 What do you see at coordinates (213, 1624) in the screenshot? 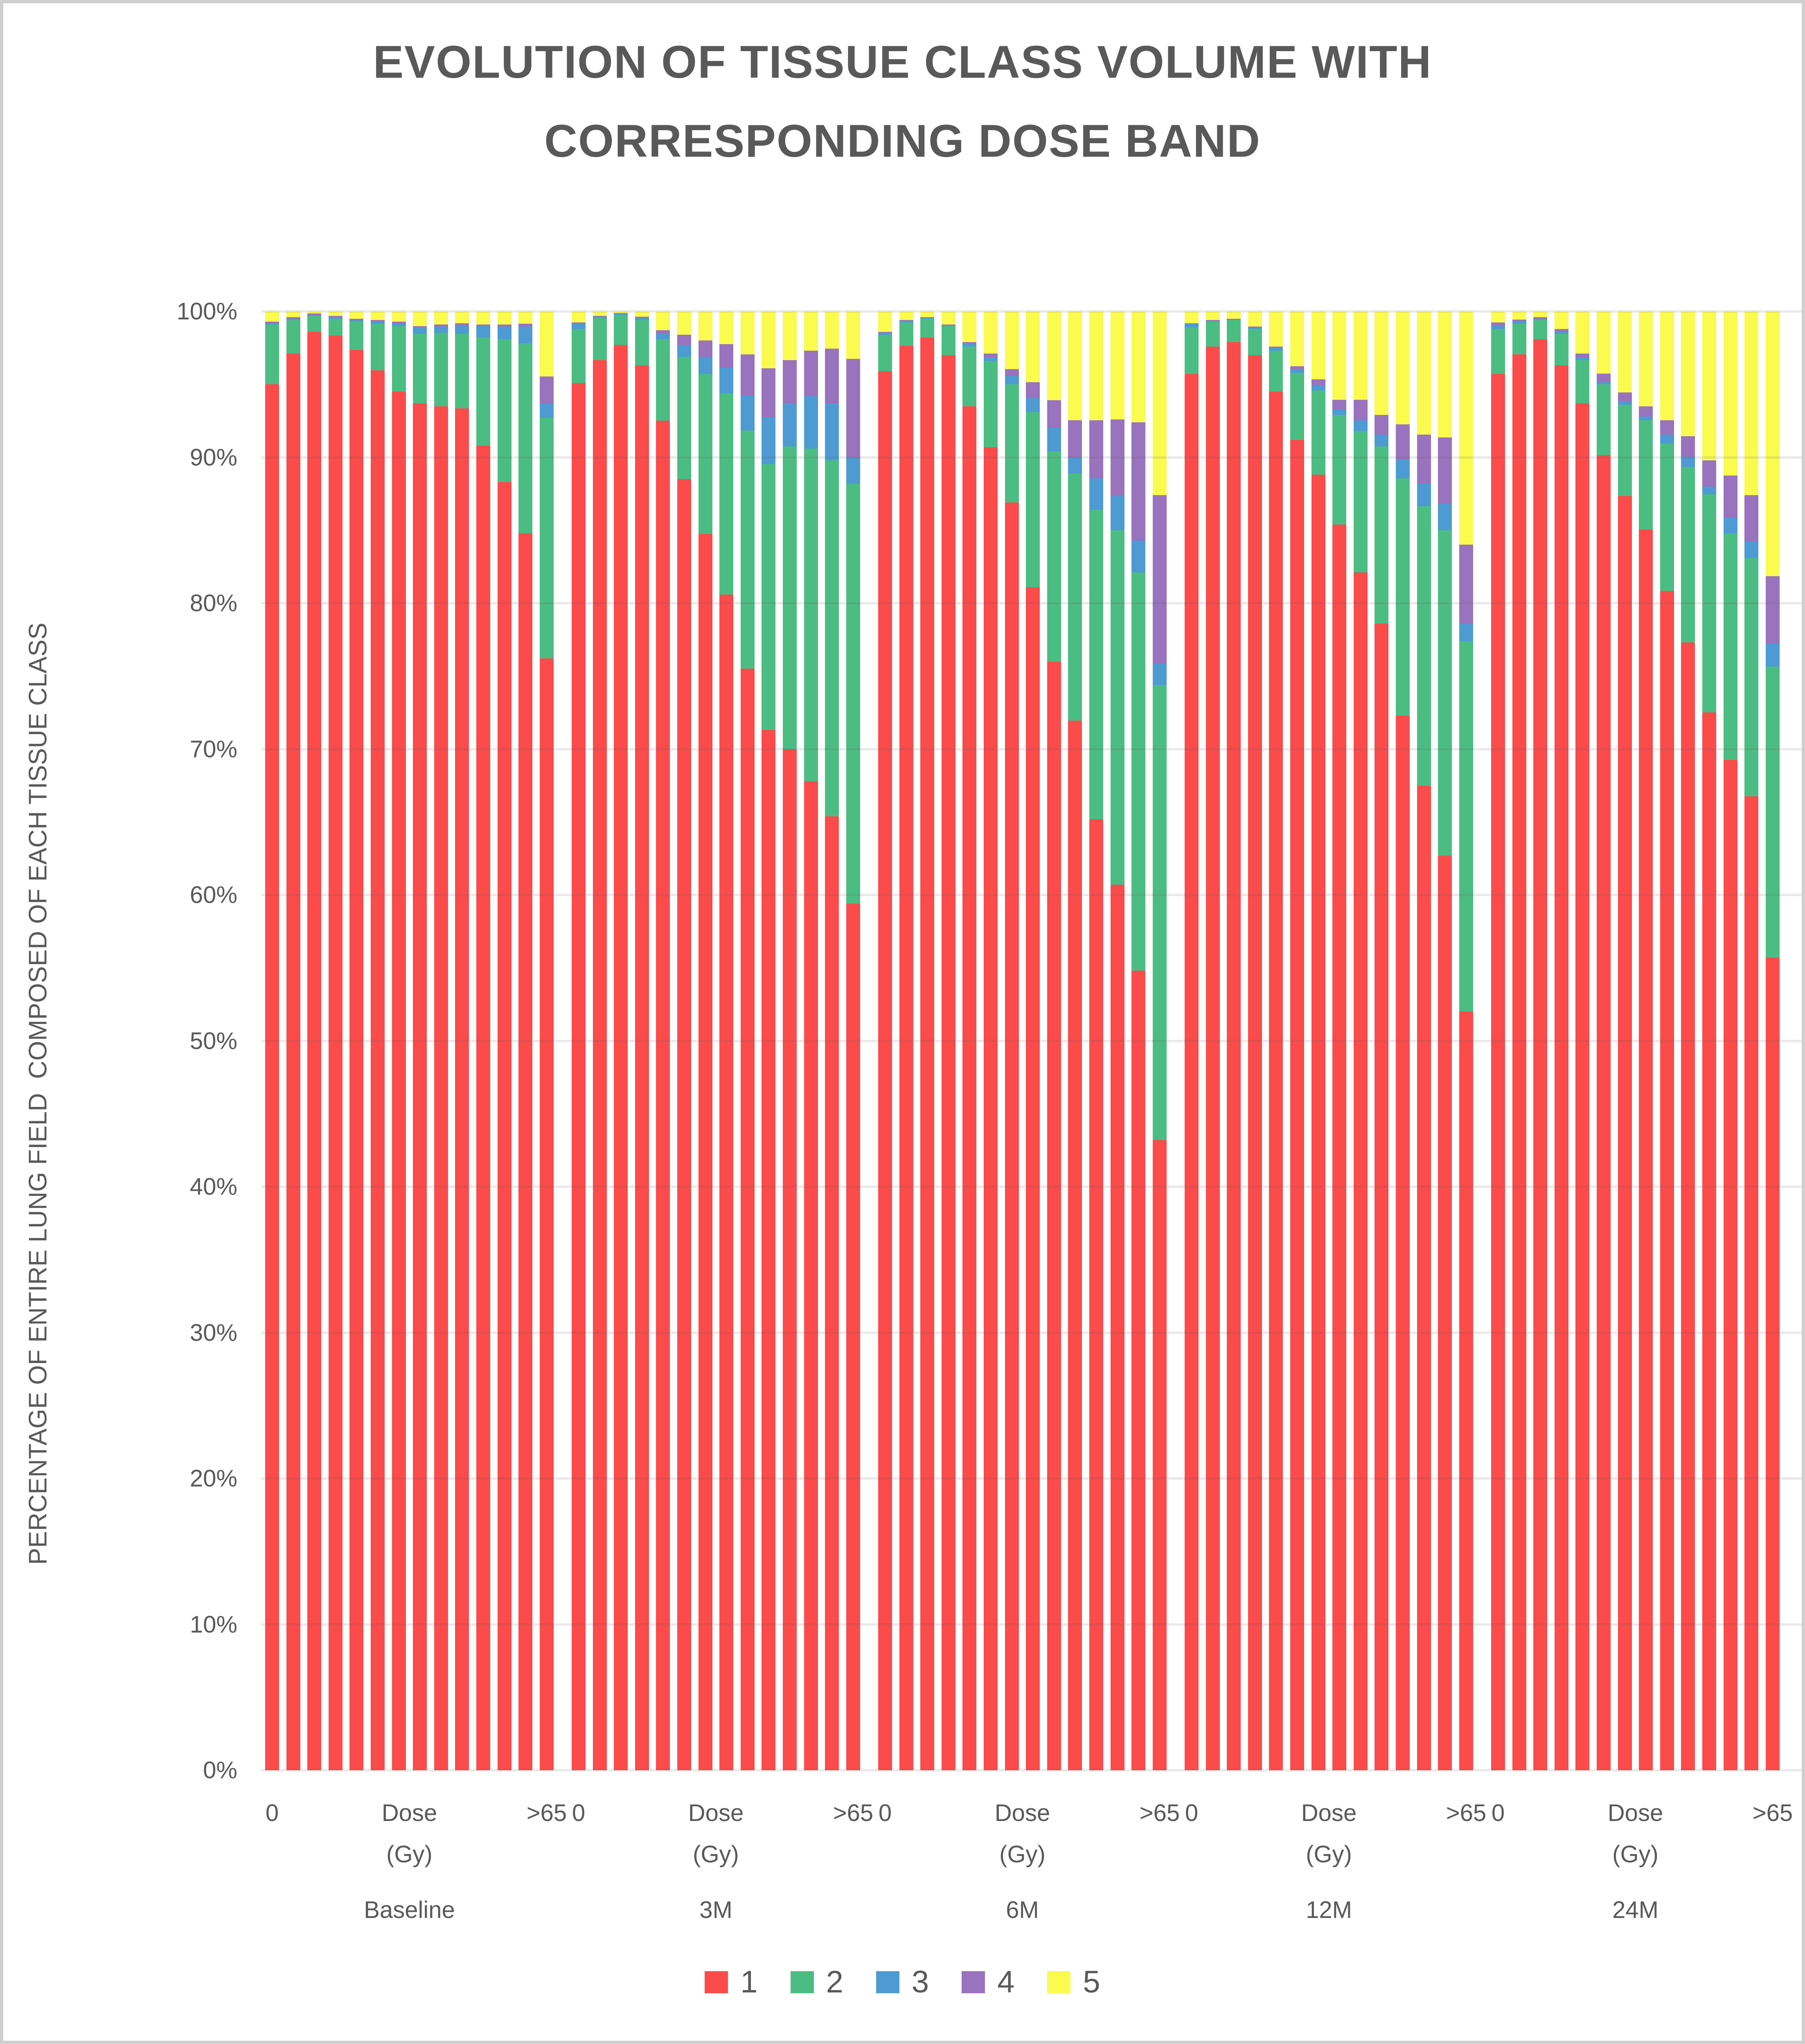
I see `y-tick-label: 10%` at bounding box center [213, 1624].